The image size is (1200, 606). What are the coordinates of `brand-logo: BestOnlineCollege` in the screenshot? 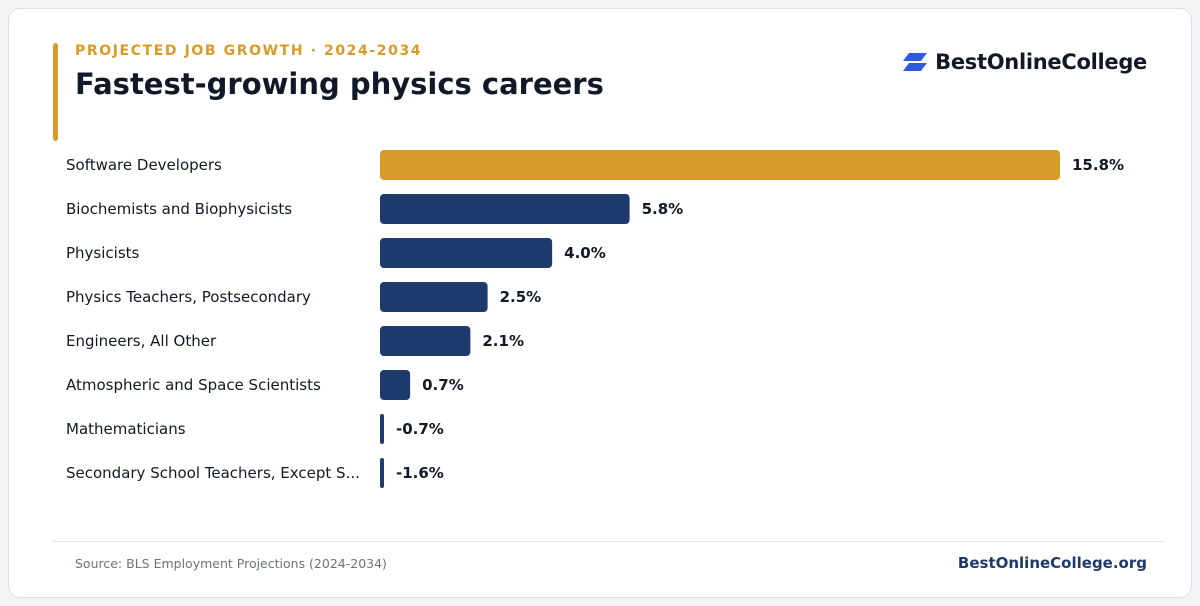 It's located at (1025, 62).